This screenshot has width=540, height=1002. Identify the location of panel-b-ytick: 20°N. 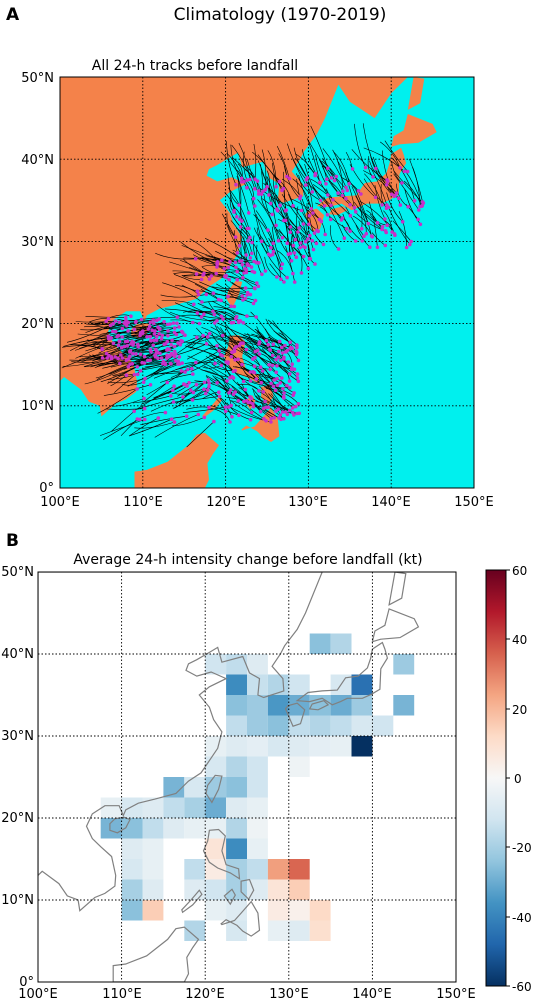
(17, 818).